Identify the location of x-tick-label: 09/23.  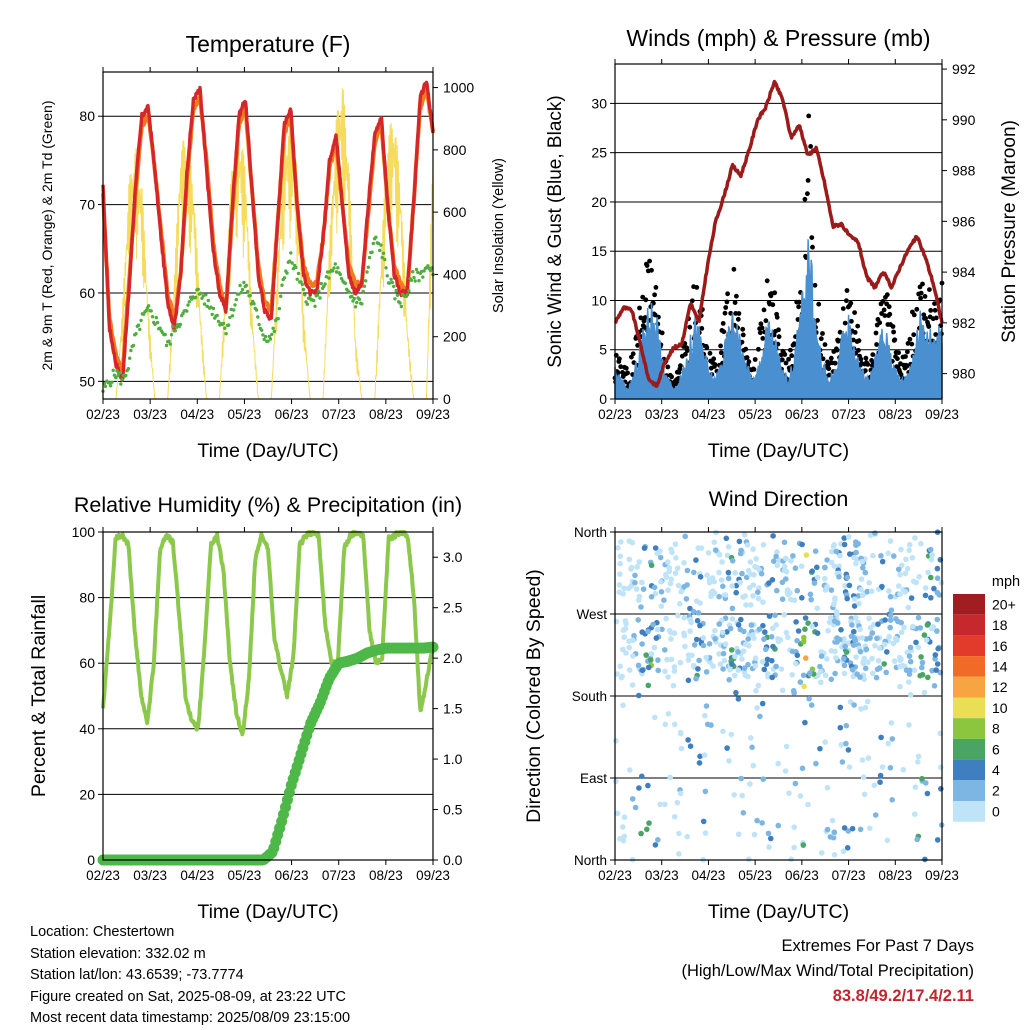
(942, 414).